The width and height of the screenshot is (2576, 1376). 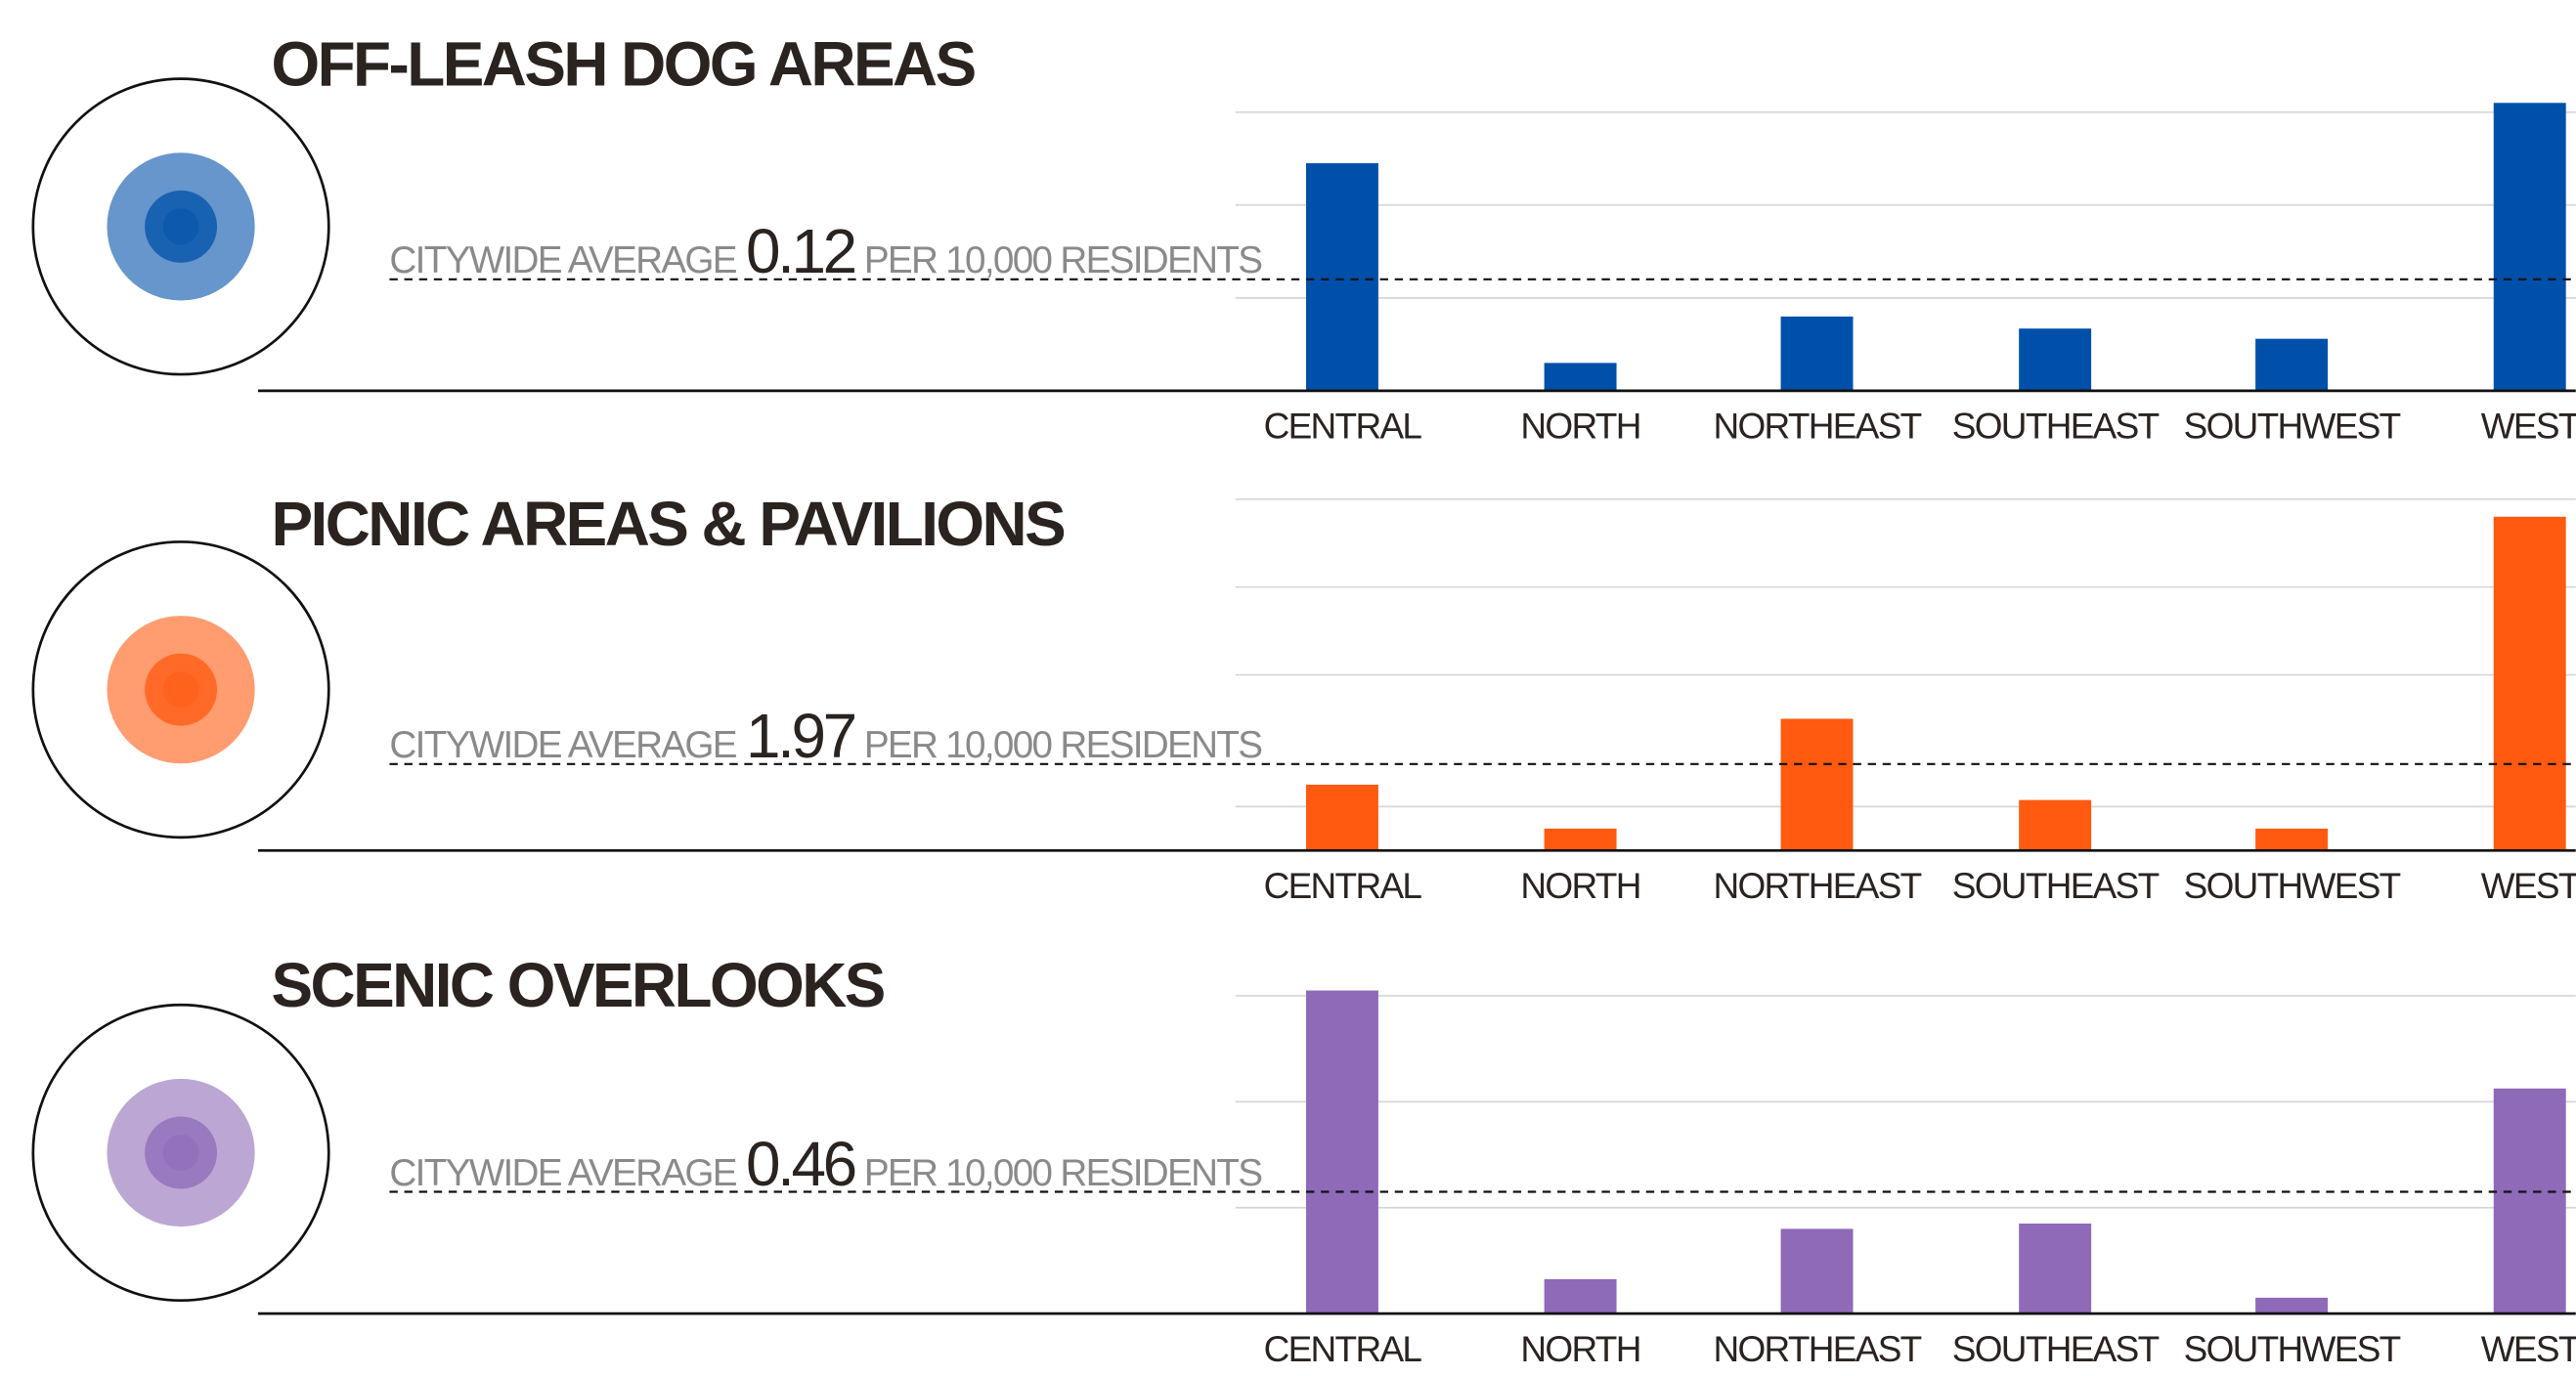 What do you see at coordinates (800, 251) in the screenshot?
I see `average-value: 0.12` at bounding box center [800, 251].